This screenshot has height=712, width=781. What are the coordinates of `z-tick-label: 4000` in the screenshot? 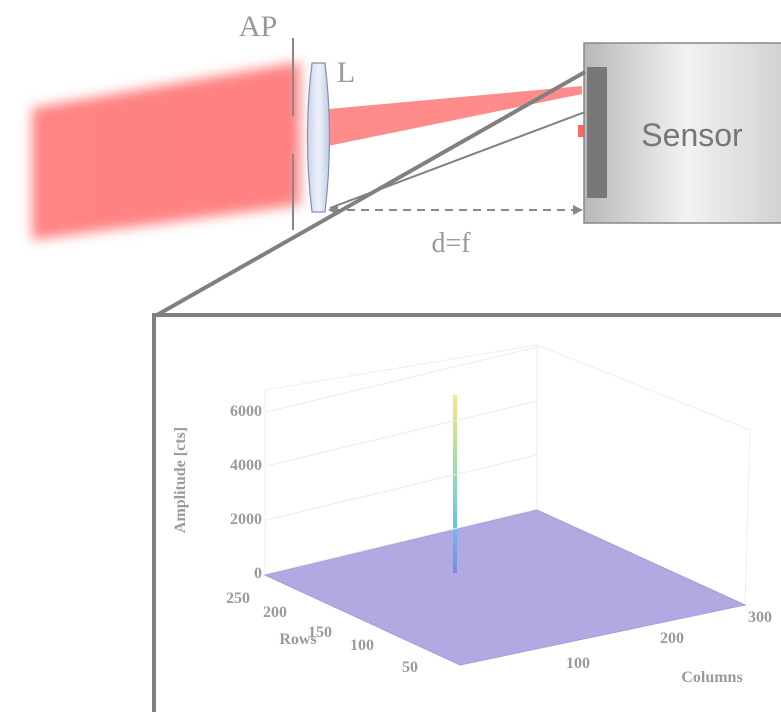 It's located at (246, 465).